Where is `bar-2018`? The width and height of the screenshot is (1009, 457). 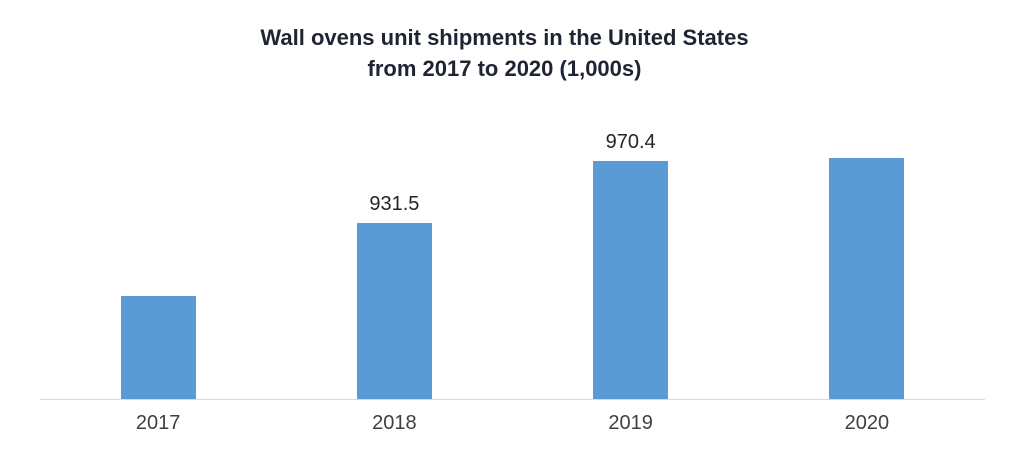
bar-2018 is located at coordinates (394, 311).